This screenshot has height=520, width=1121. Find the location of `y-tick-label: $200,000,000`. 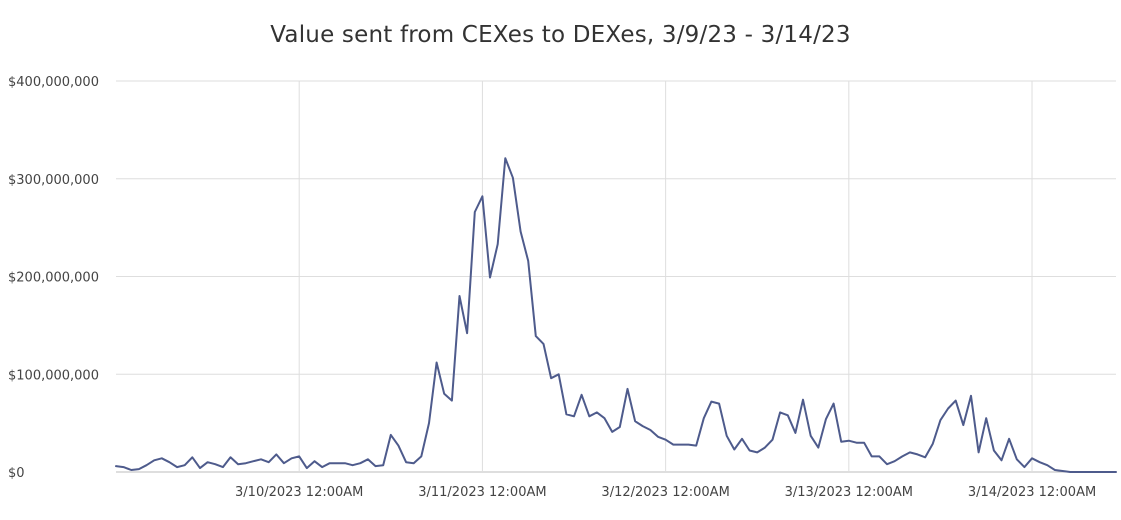

y-tick-label: $200,000,000 is located at coordinates (53, 278).